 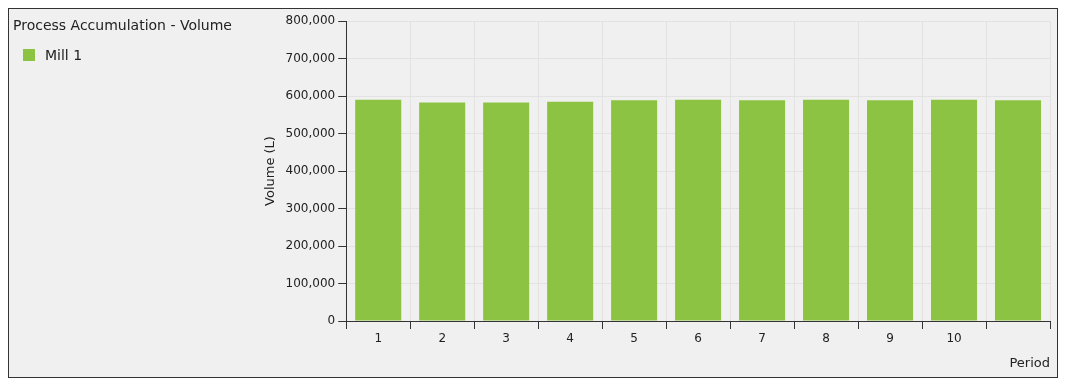 What do you see at coordinates (442, 338) in the screenshot?
I see `x-tick-label: 2` at bounding box center [442, 338].